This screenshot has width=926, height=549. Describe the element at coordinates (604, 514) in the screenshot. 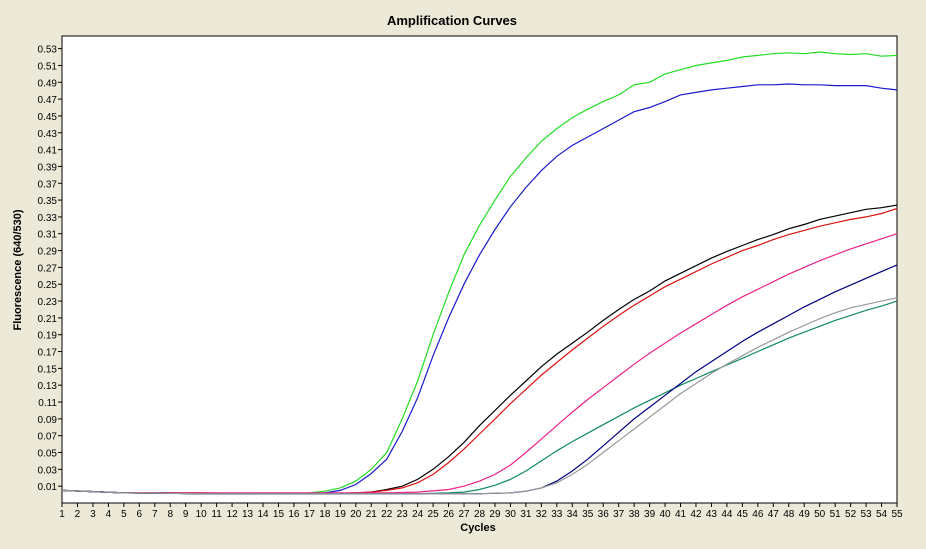

I see `x-tick-label: 36` at that location.